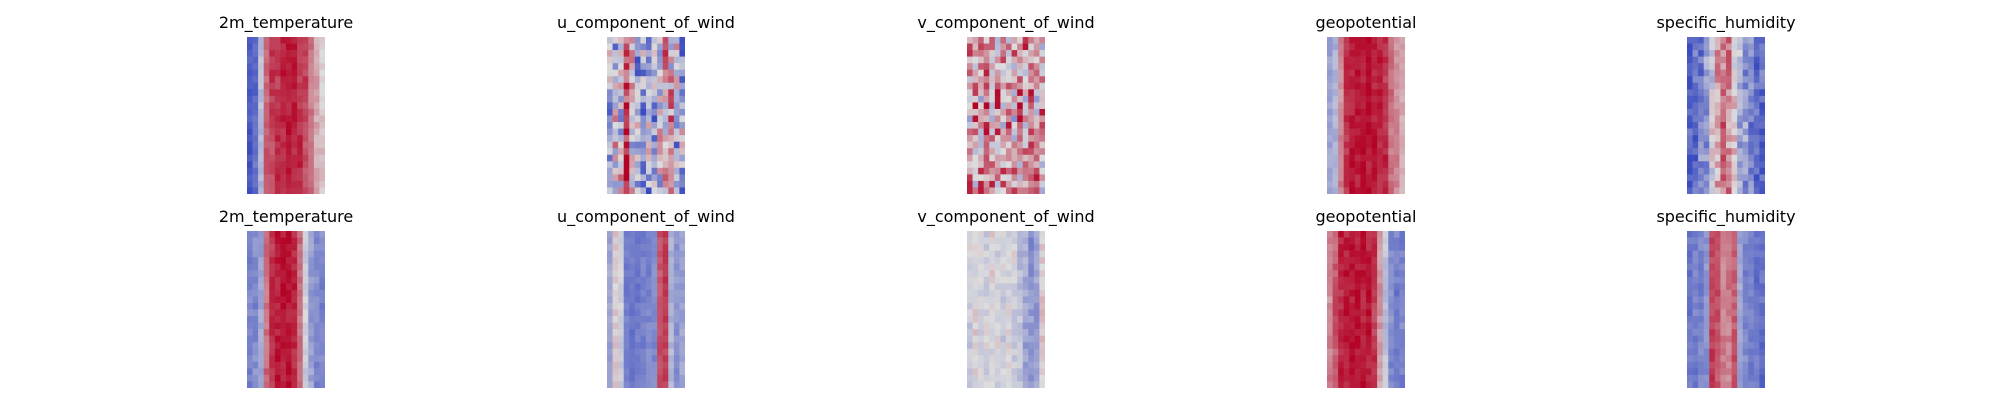 This screenshot has height=400, width=2000. I want to click on heatmap-u-component-of-wind-row2, so click(646, 309).